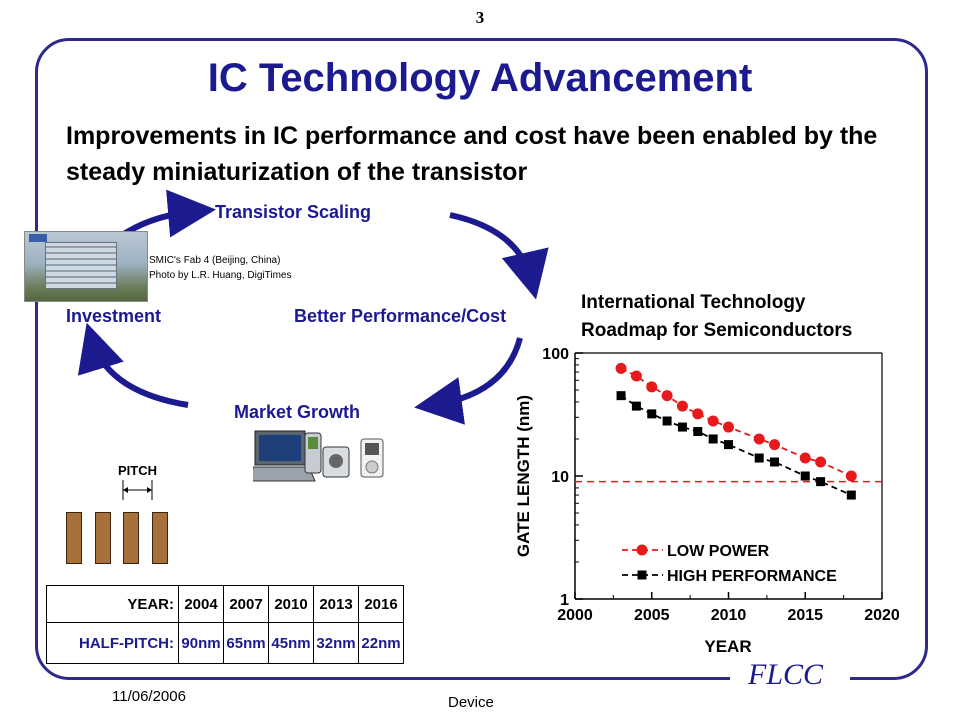 Image resolution: width=960 pixels, height=720 pixels. Describe the element at coordinates (246, 643) in the screenshot. I see `table-cell: 65nm` at that location.